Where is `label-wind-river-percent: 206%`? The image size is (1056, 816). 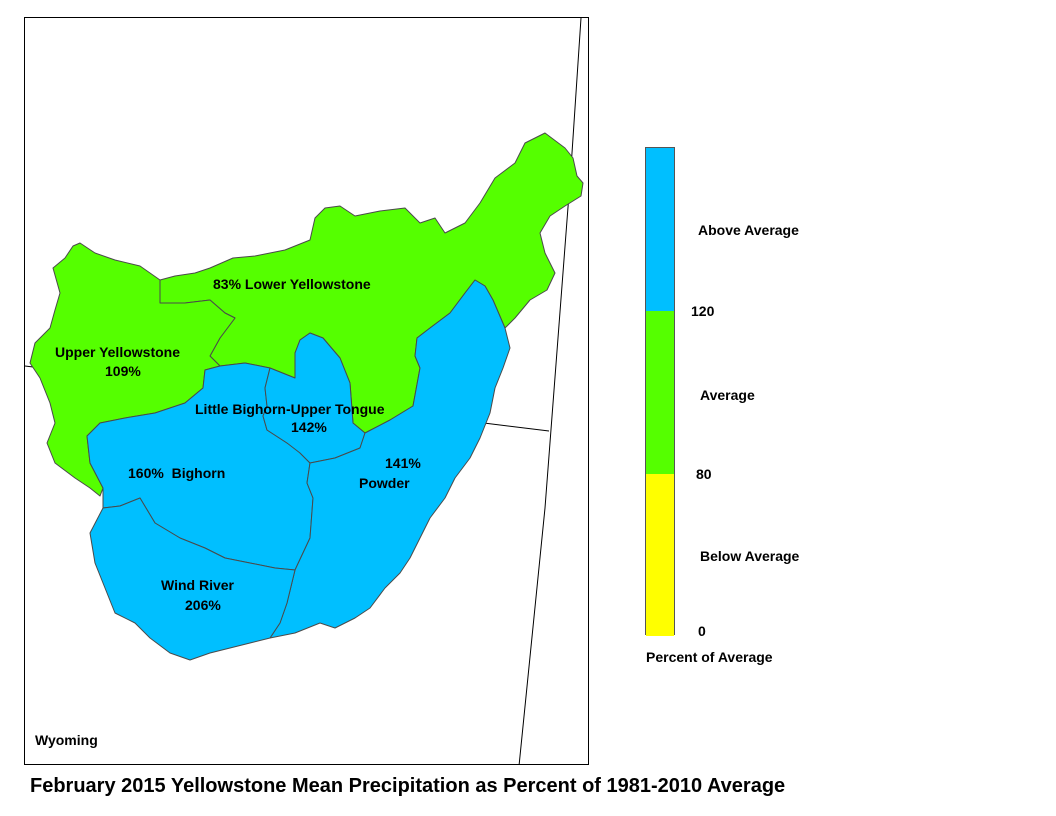
label-wind-river-percent: 206% is located at coordinates (203, 605).